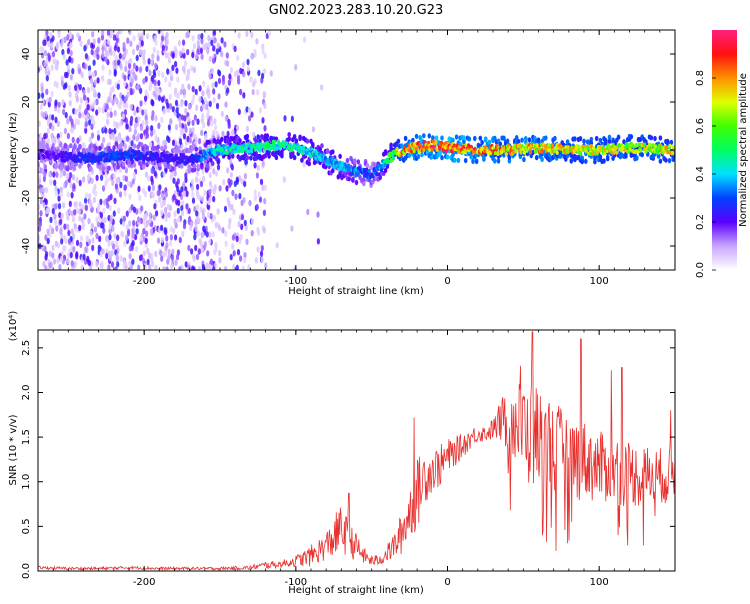 Image resolution: width=750 pixels, height=604 pixels. What do you see at coordinates (356, 590) in the screenshot?
I see `snr-x-label: Height of straight line (km)` at bounding box center [356, 590].